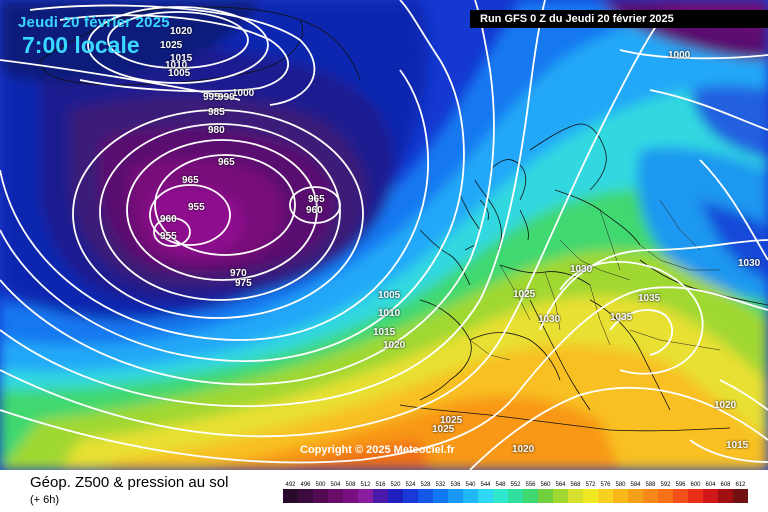 The image size is (768, 512). I want to click on colorbar-tick-label: 612, so click(740, 485).